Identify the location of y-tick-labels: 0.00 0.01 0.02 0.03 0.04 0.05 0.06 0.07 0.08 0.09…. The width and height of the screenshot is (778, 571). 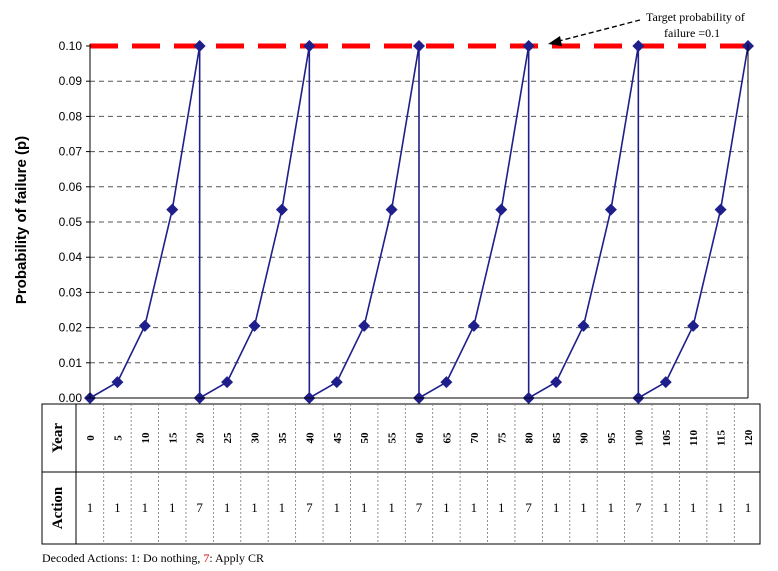
(74, 222).